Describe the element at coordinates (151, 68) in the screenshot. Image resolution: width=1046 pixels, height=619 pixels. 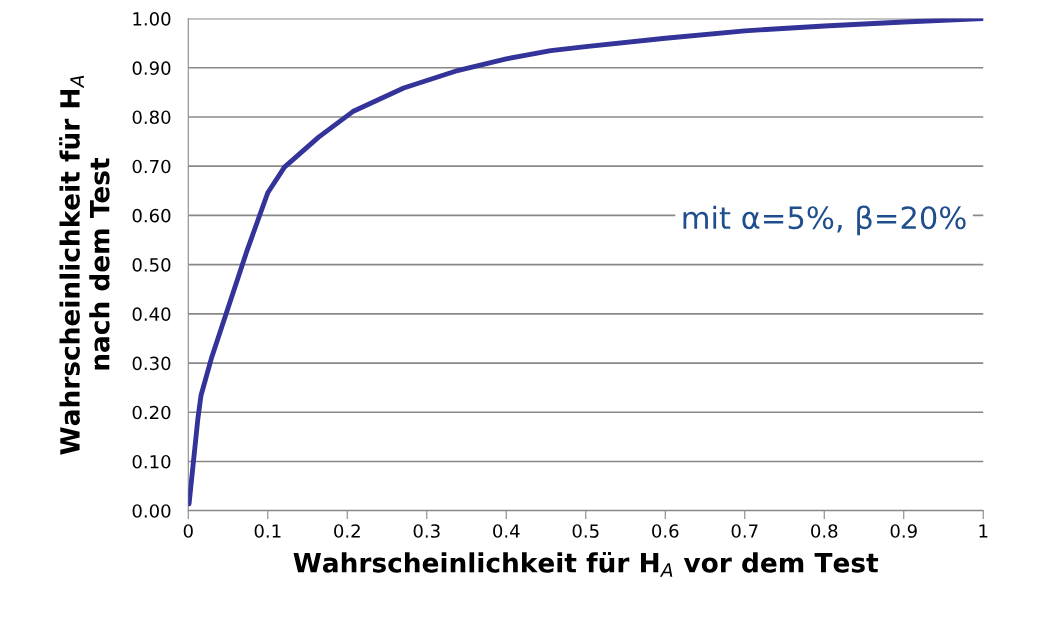
I see `y-tick-label: 0.90` at that location.